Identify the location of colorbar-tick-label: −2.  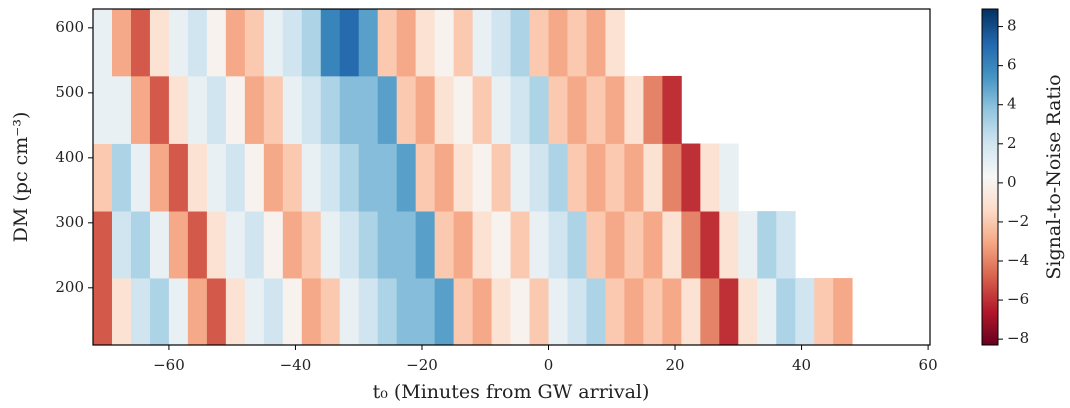
(1018, 221).